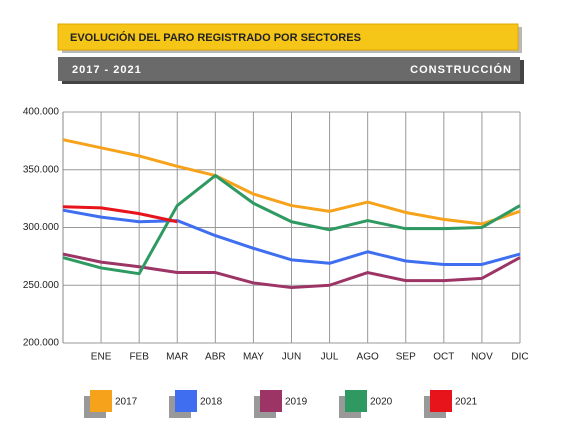 The width and height of the screenshot is (580, 438). I want to click on y-tick-label: 400.000, so click(41, 112).